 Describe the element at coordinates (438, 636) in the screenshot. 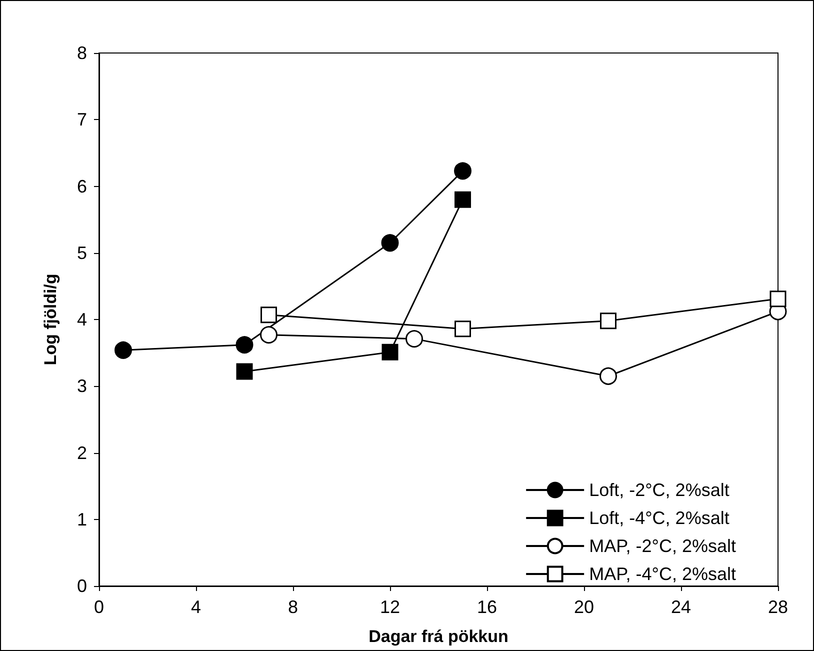

I see `x-axis-title: Dagar frá pökkun` at that location.